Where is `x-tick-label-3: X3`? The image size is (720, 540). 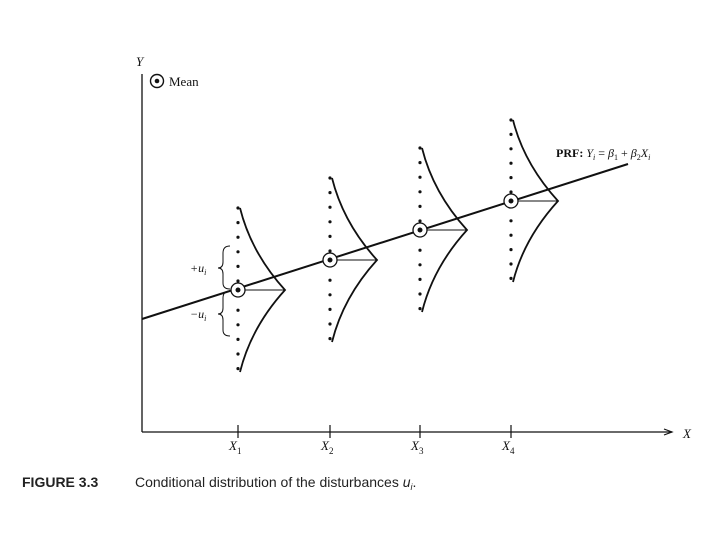
x-tick-label-3: X3 is located at coordinates (417, 447).